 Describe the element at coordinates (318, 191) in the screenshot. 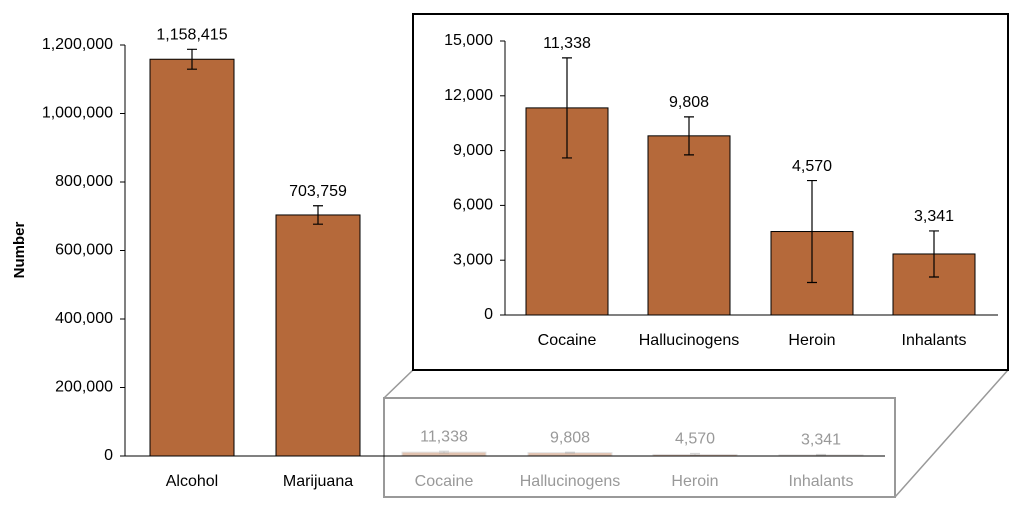

I see `value-label: 703,759` at that location.